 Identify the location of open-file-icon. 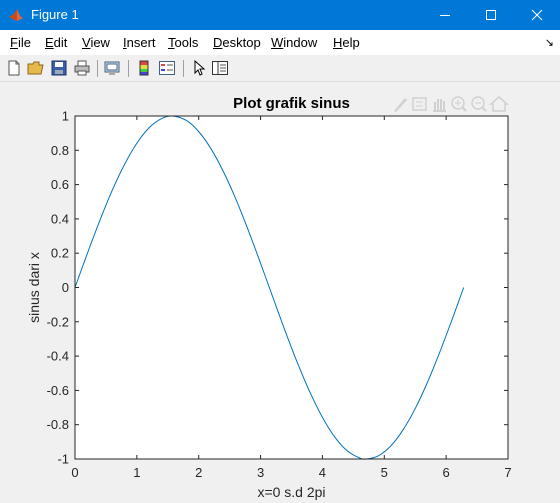
(36, 68).